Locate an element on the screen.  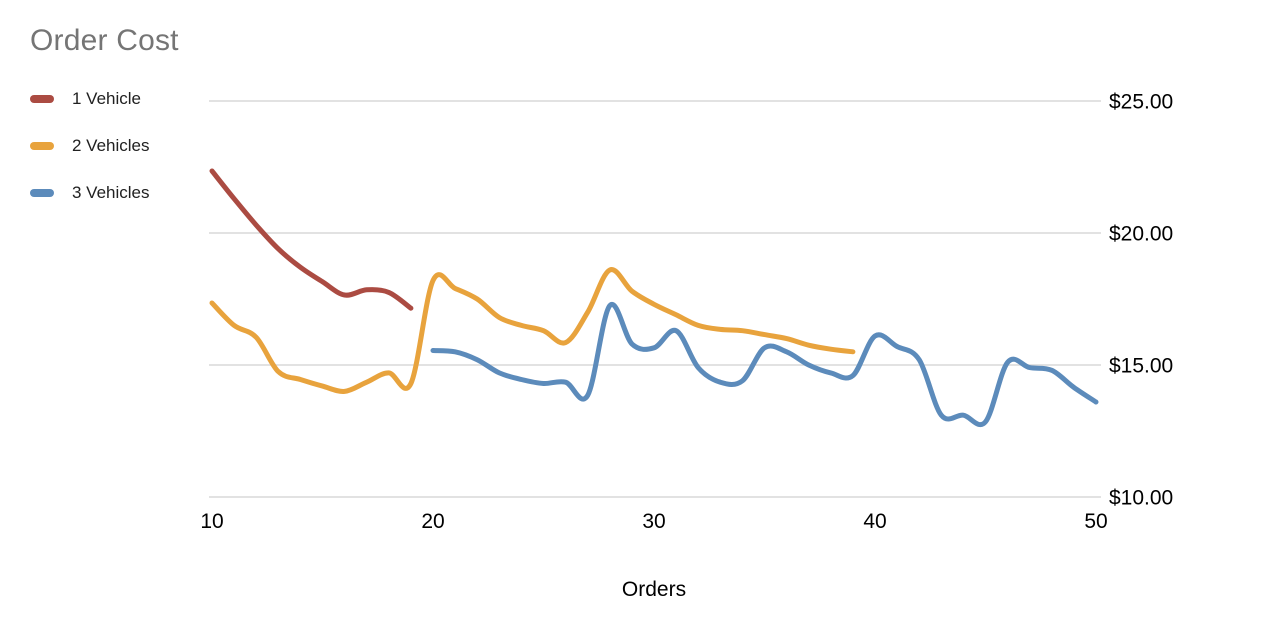
series-line-2-vehicles is located at coordinates (532, 330).